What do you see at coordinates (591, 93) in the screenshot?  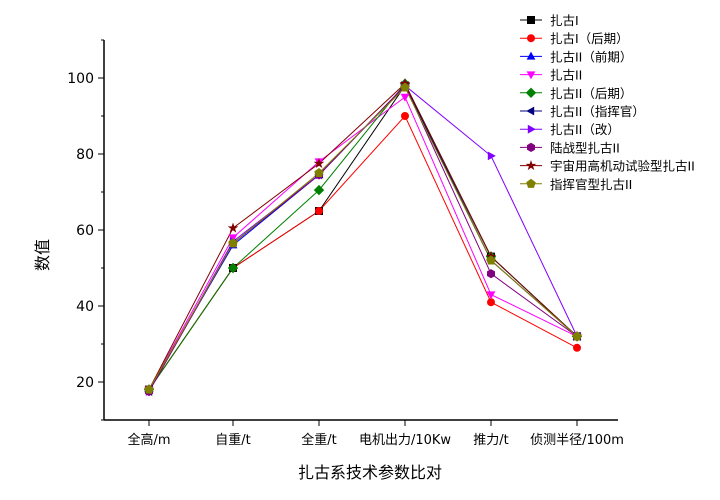 I see `legend-label: 扎古II（后期）` at bounding box center [591, 93].